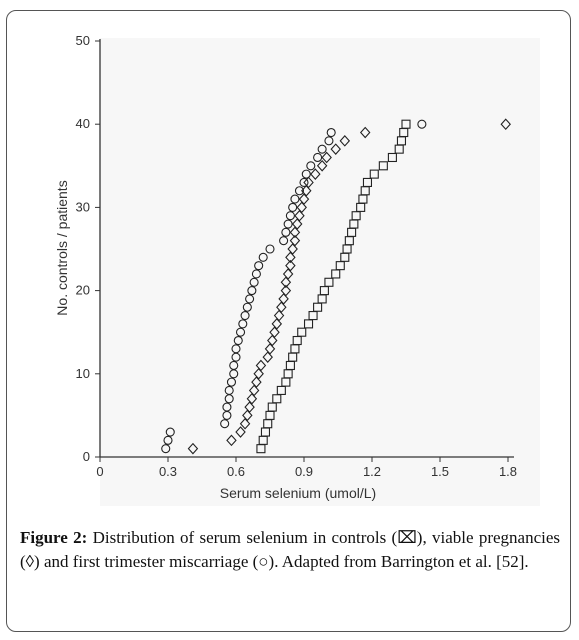 The image size is (579, 640). I want to click on x-tick-label: 0.3, so click(168, 471).